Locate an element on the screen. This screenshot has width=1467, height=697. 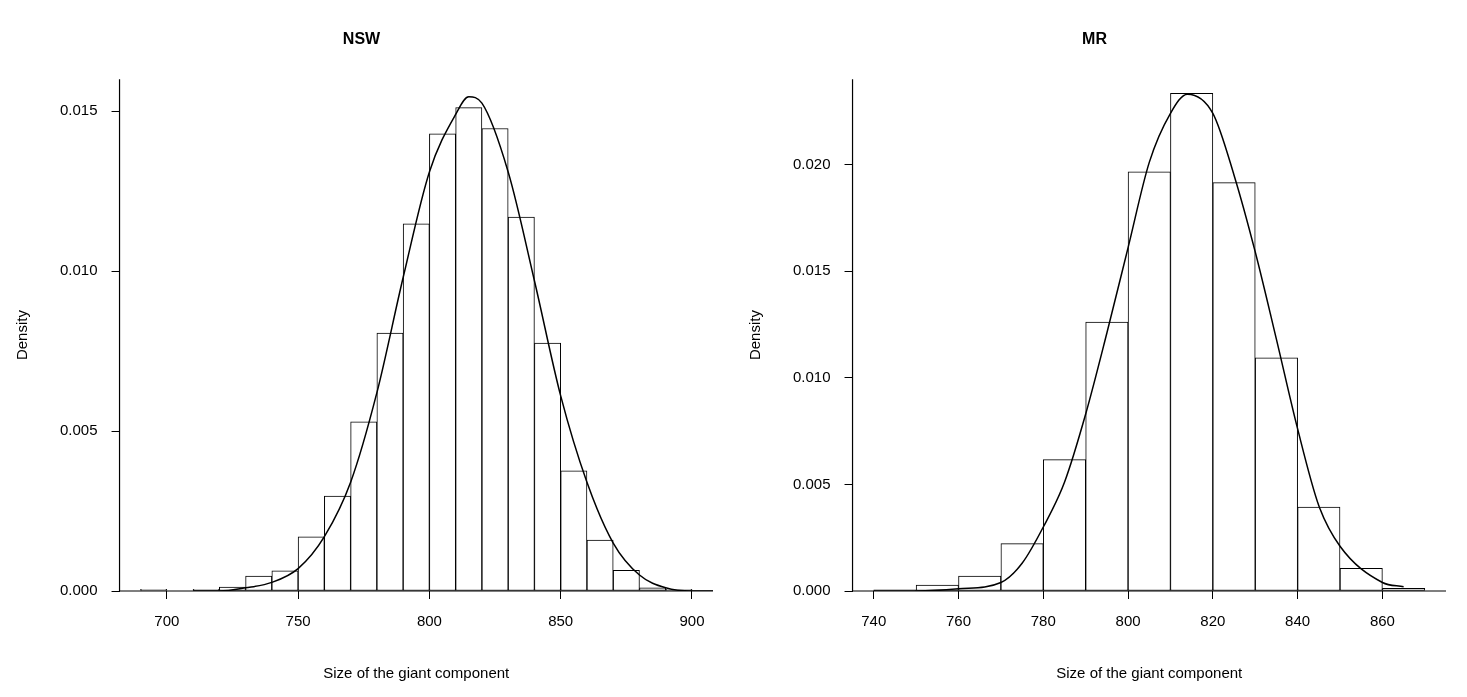
x-tick-label: 740 is located at coordinates (874, 621).